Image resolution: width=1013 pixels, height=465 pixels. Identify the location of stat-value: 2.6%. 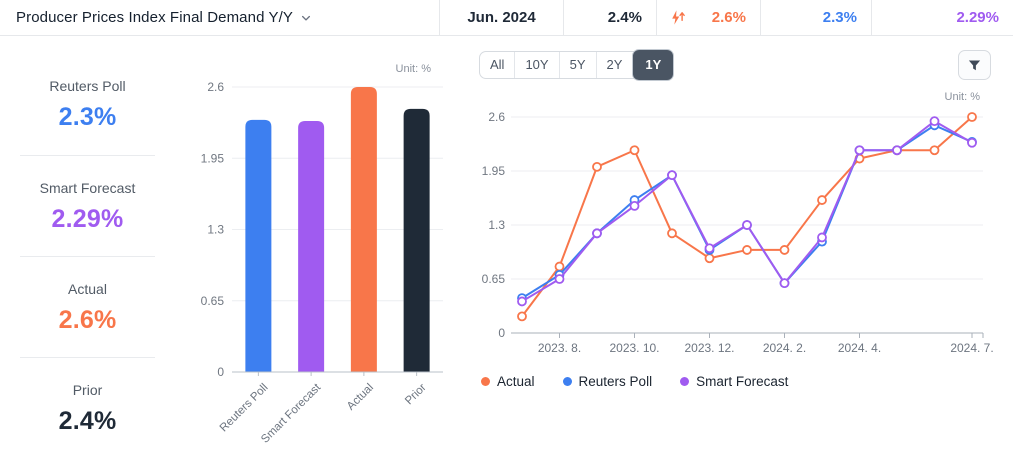
(87, 320).